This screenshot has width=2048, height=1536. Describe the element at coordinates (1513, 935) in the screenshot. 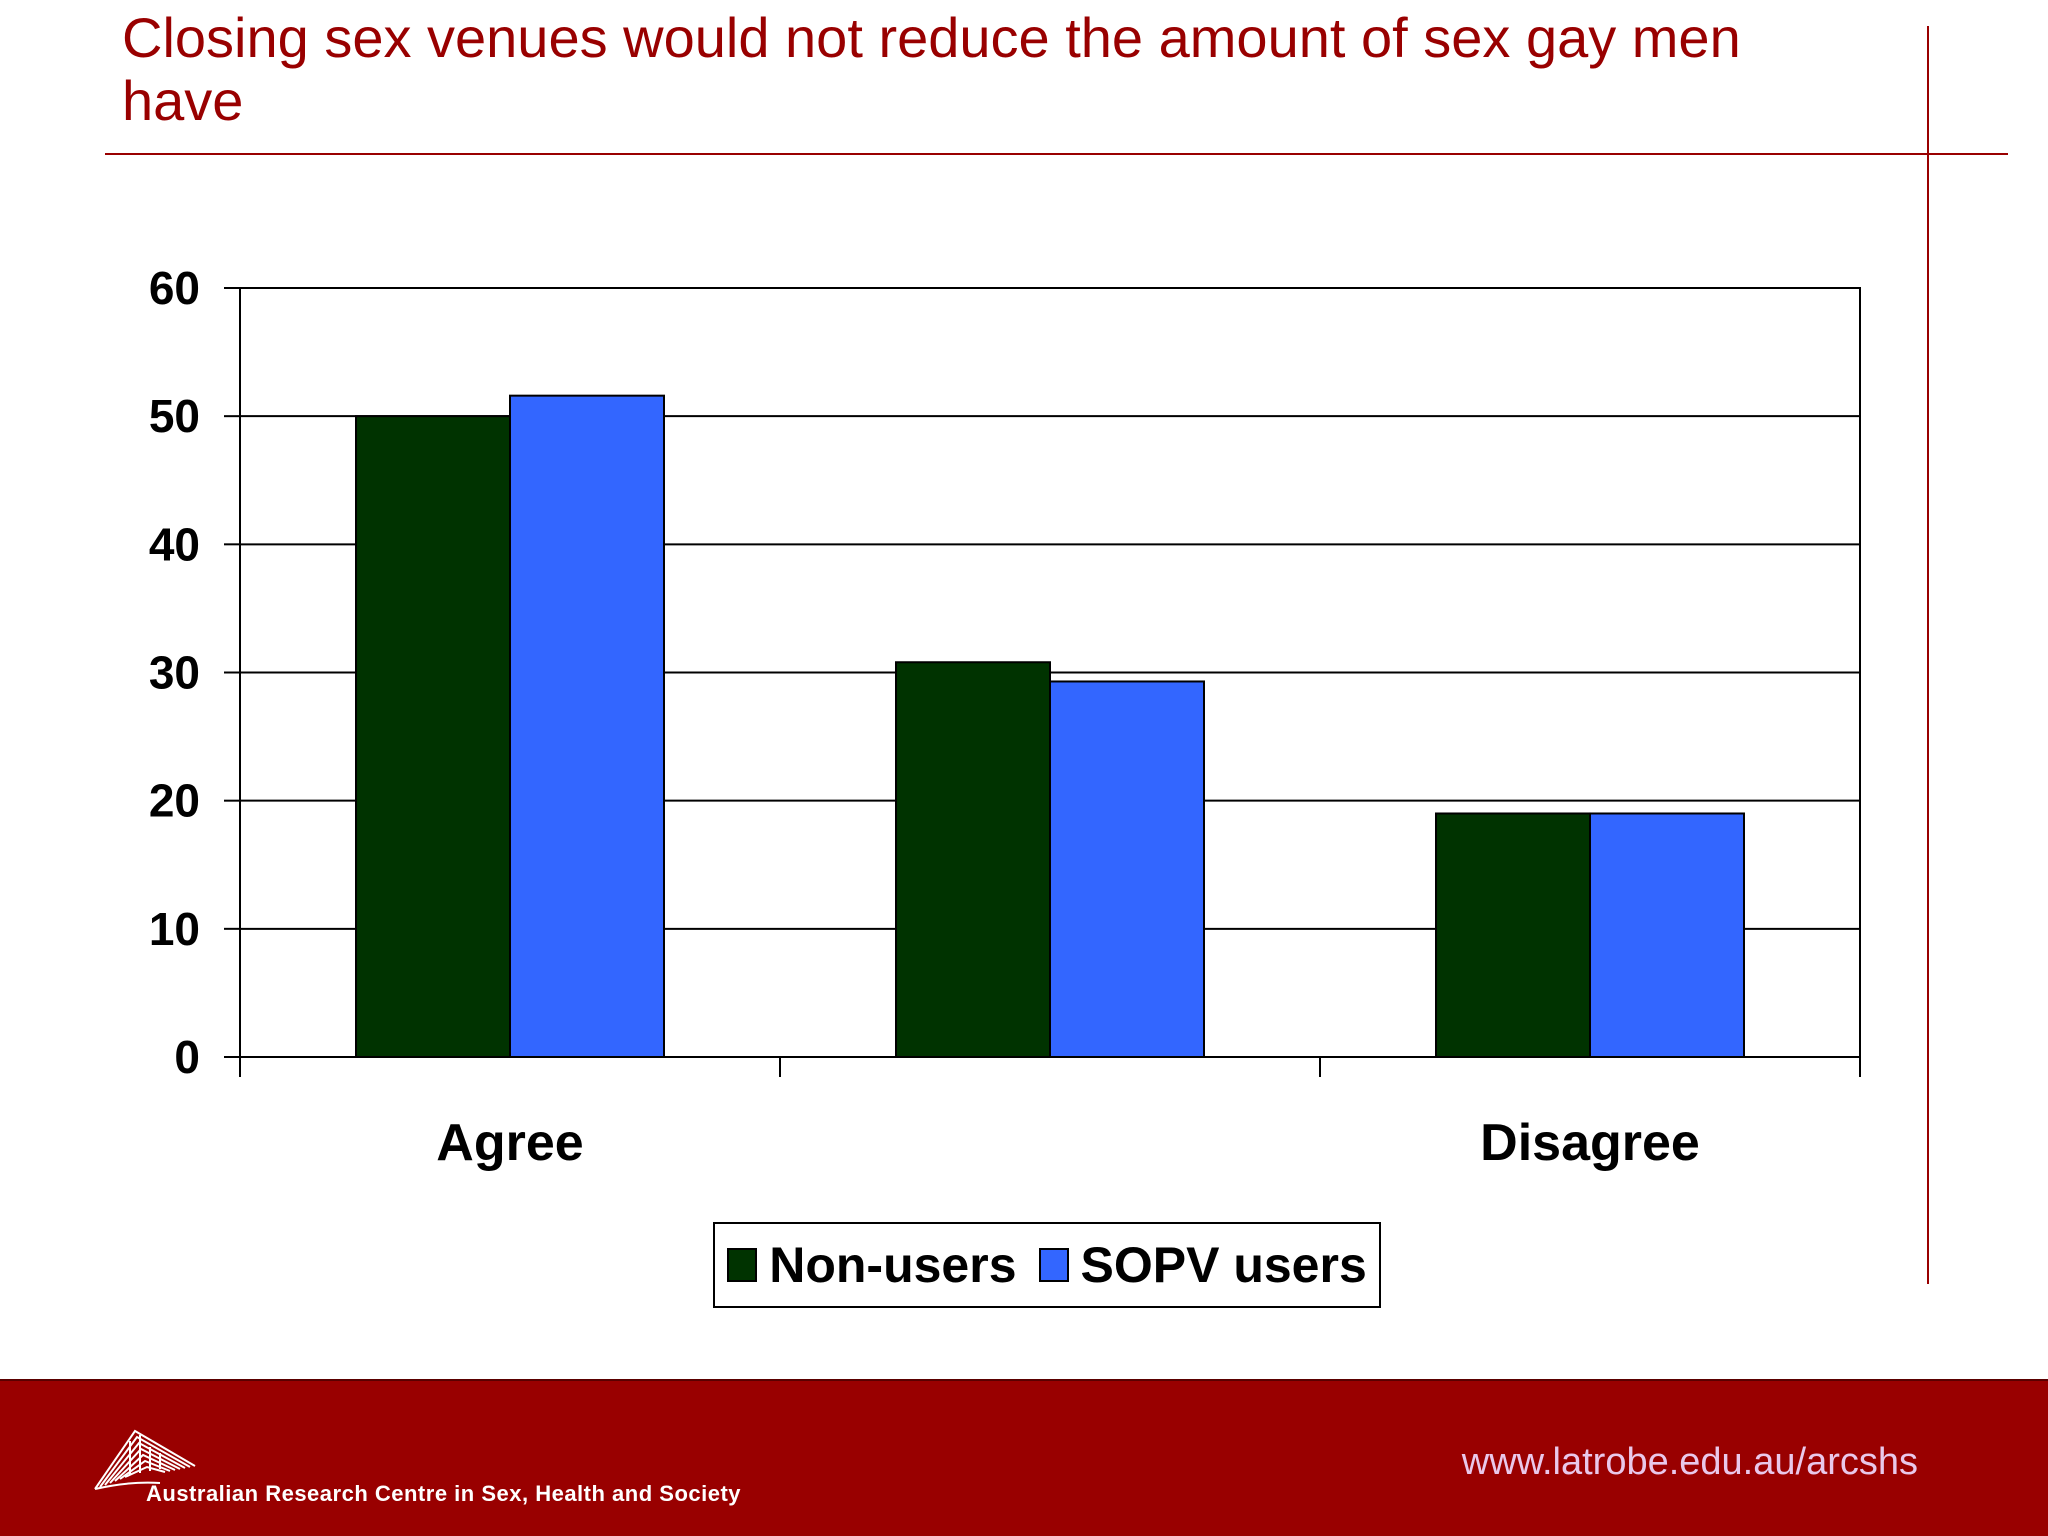

I see `bar-non-users-disagree` at that location.